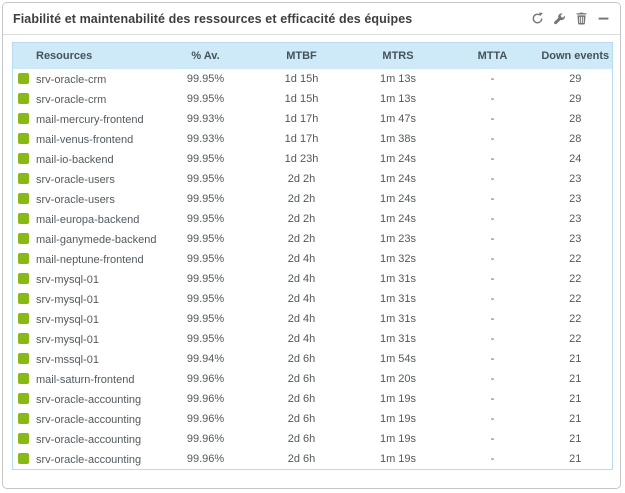 The height and width of the screenshot is (493, 625). What do you see at coordinates (301, 159) in the screenshot?
I see `mtbf-cell: 1d 23h` at bounding box center [301, 159].